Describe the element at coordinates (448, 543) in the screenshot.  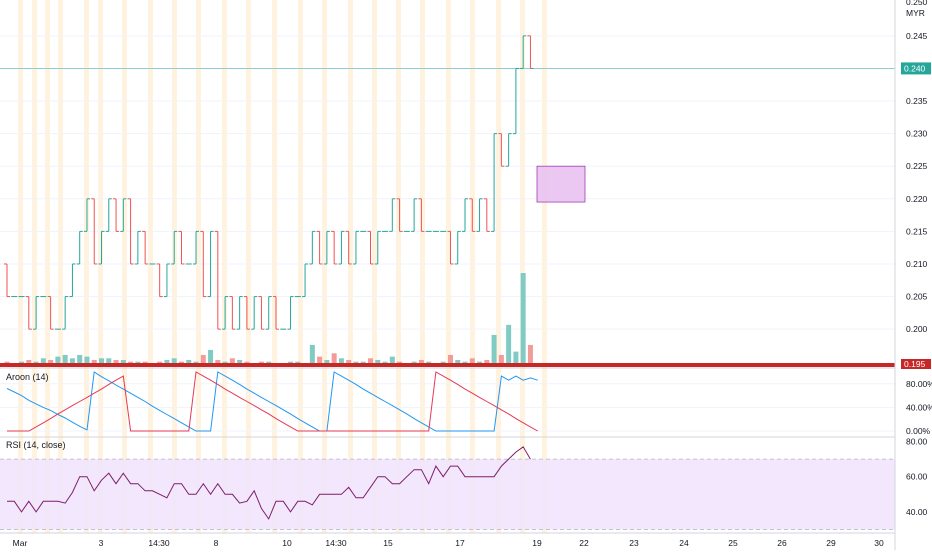
I see `time-axis: Mar 3 14:30 8 10 14:30 15 17 19 22 23 24 25 26 29 30` at that location.